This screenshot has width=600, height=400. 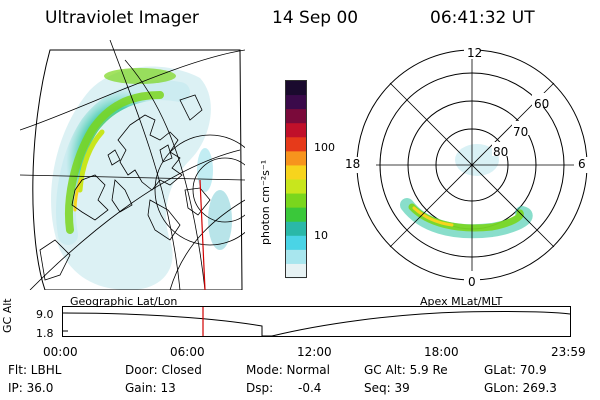 I want to click on door-status: Door: Closed, so click(x=163, y=370).